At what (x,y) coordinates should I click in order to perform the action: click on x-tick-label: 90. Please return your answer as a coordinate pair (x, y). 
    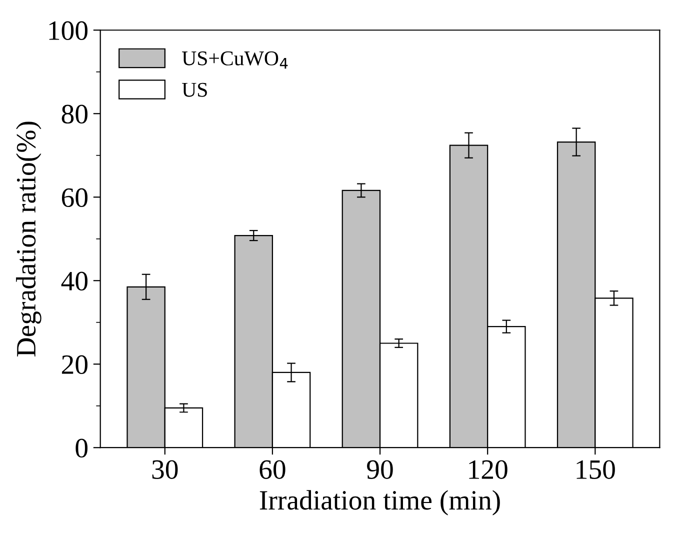
    Looking at the image, I should click on (380, 469).